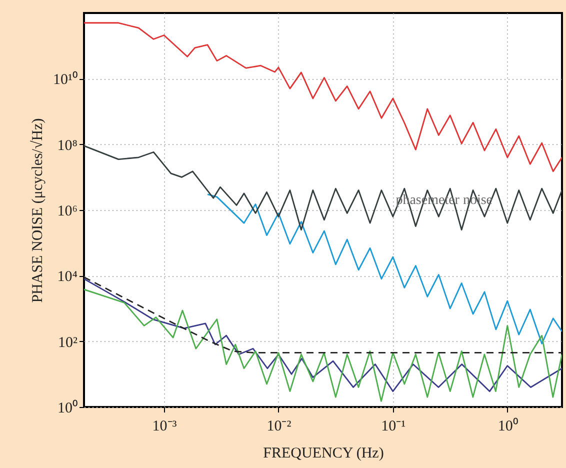  Describe the element at coordinates (68, 342) in the screenshot. I see `y-tick-label: 10²` at that location.